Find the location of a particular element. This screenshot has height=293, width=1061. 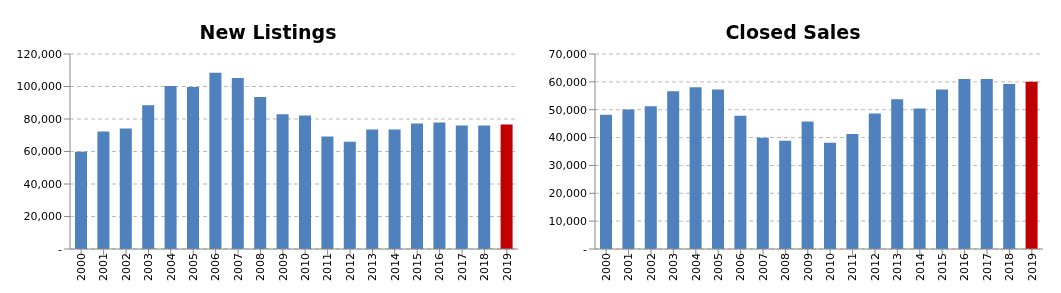

y-tick-label: 50,000 is located at coordinates (567, 110).